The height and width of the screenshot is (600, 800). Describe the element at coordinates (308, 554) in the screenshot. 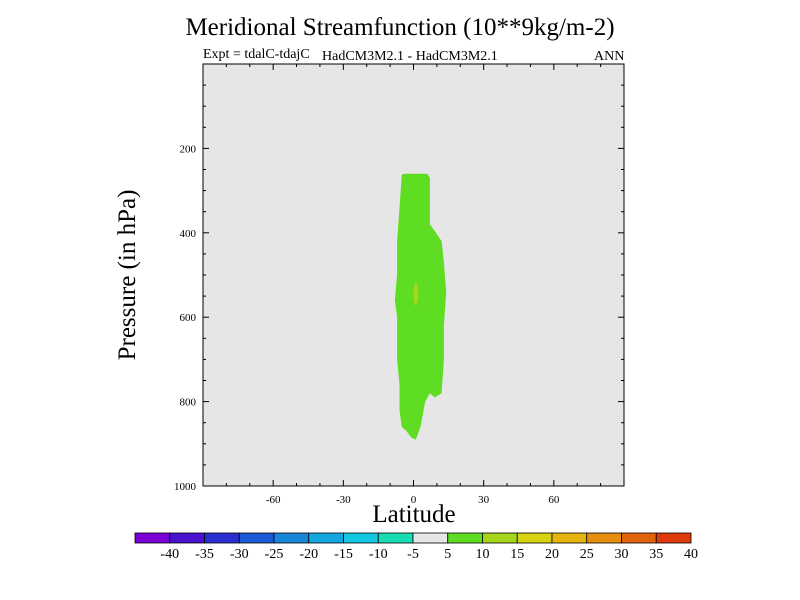

I see `colorbar-label: -20` at that location.